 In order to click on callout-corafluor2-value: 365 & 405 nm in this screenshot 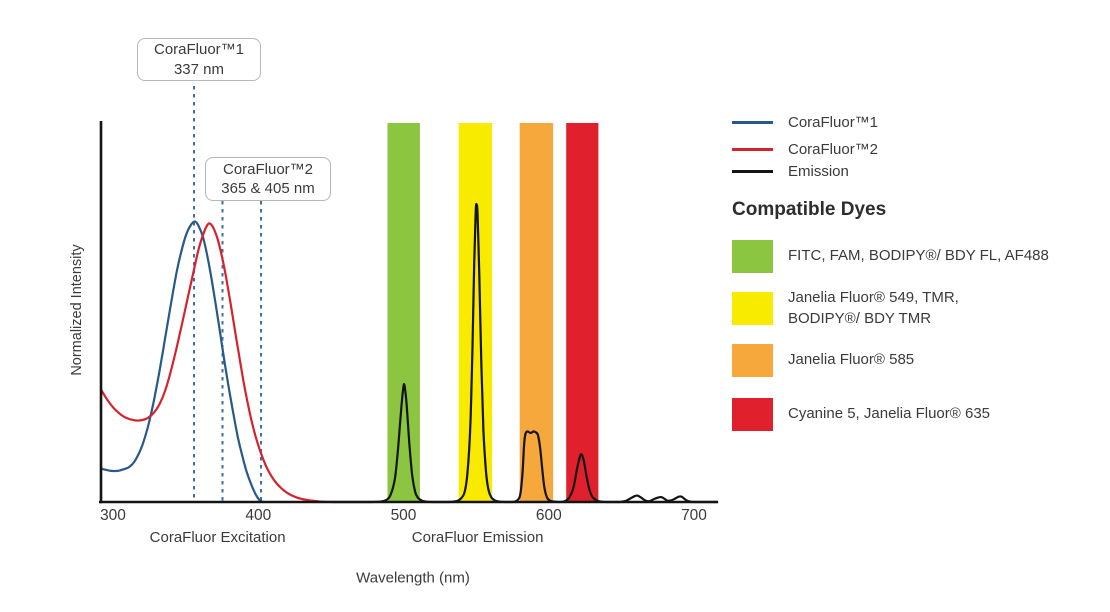, I will do `click(268, 188)`.